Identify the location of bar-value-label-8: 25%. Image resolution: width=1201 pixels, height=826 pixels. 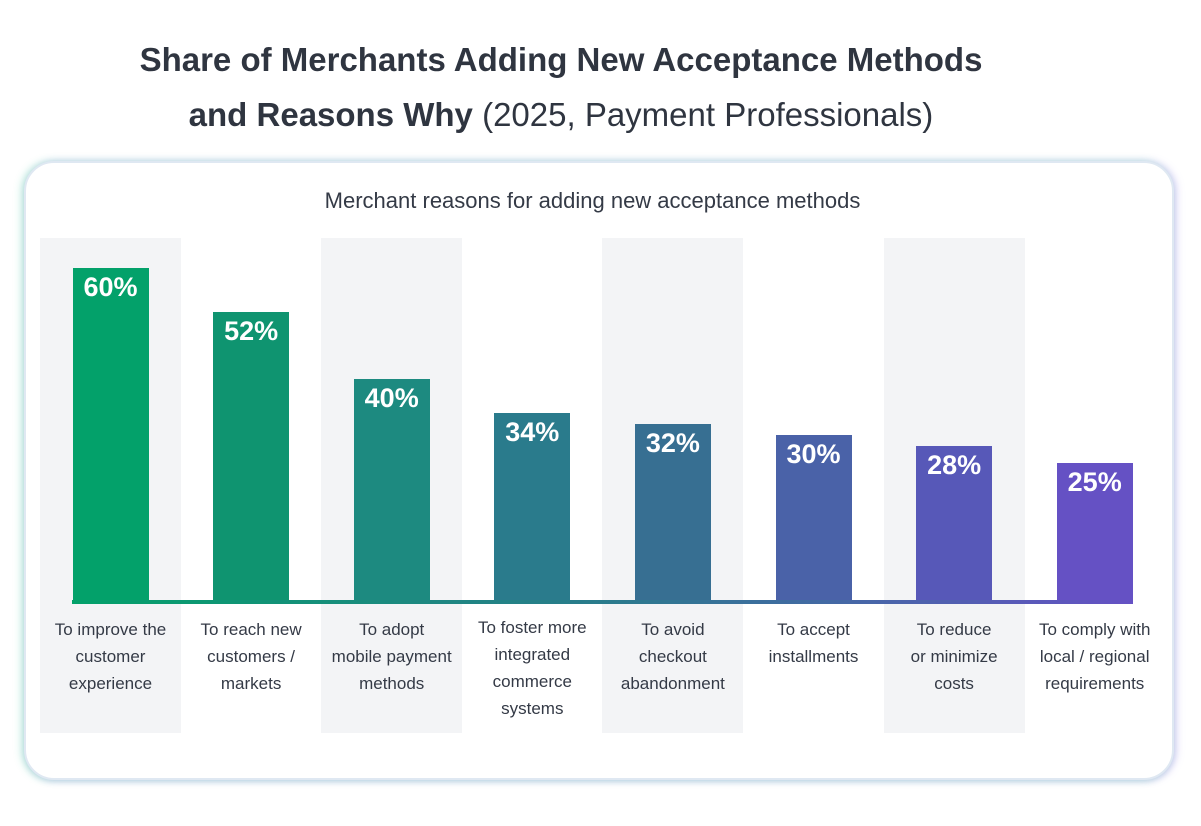
(1094, 481).